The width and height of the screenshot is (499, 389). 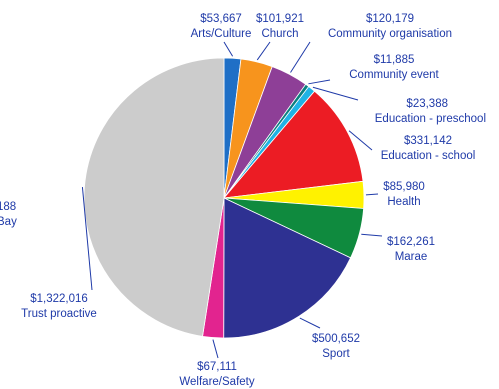 I want to click on pie-slice-education-school, so click(x=293, y=144).